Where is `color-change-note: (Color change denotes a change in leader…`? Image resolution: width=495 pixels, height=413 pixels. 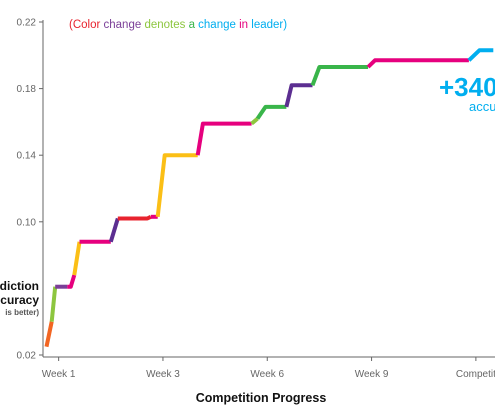 color-change-note: (Color change denotes a change in leader… is located at coordinates (178, 25).